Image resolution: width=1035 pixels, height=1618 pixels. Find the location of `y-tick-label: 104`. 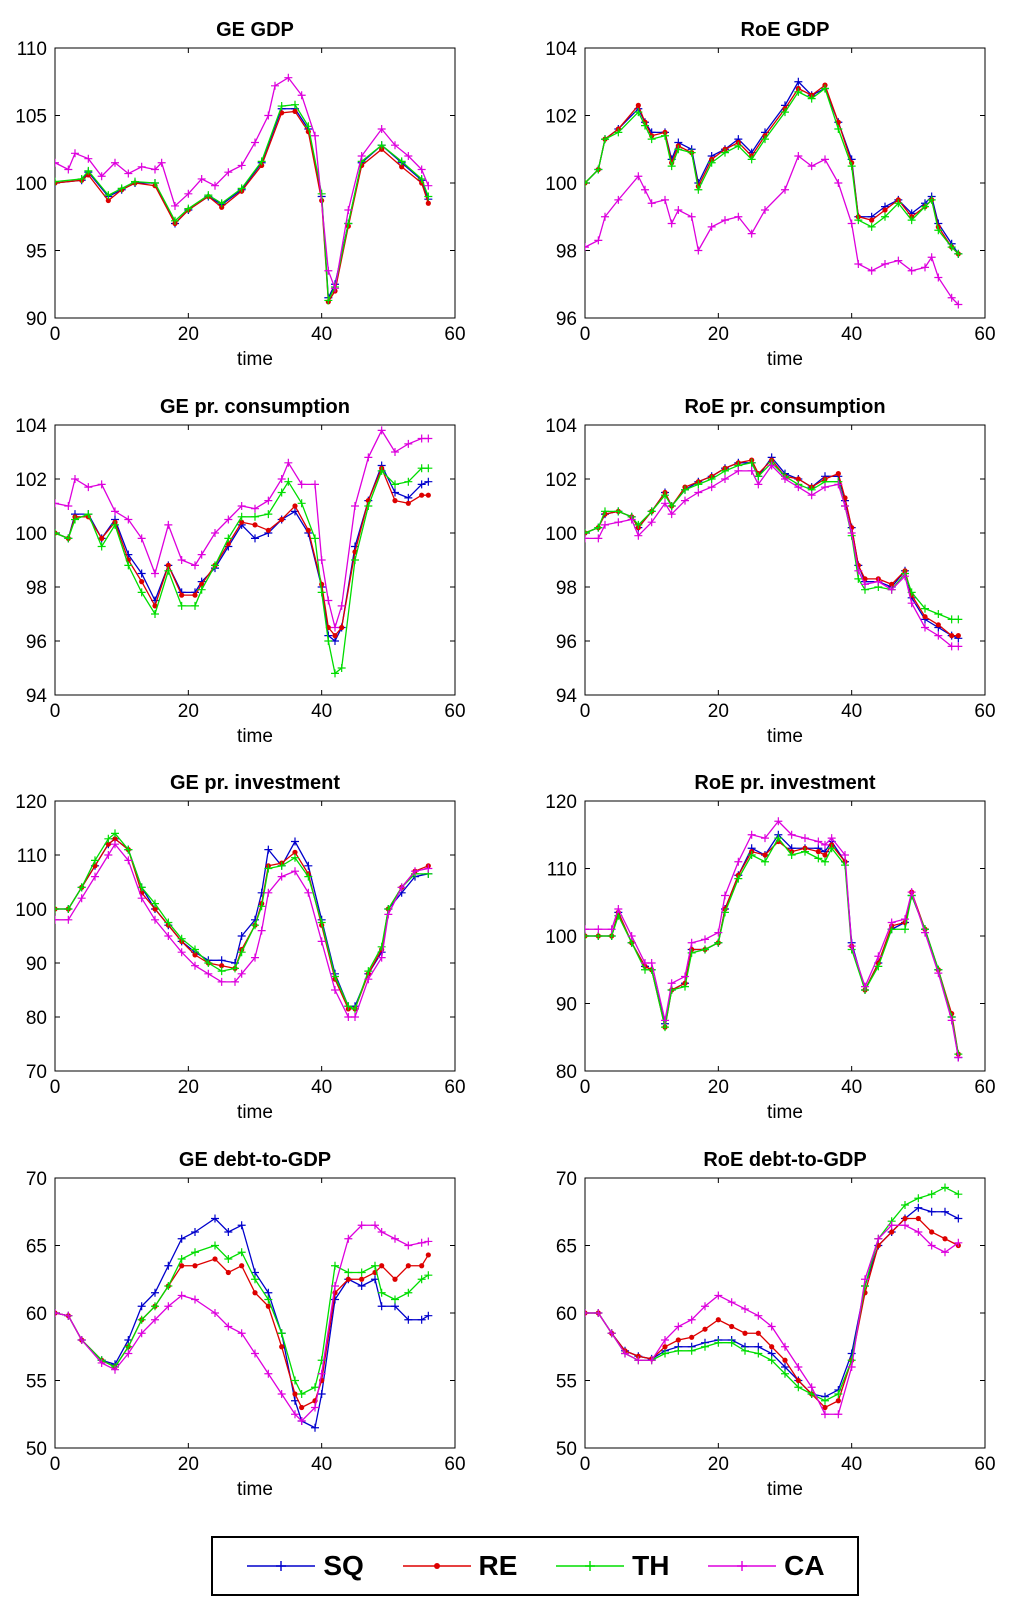

y-tick-label: 104 is located at coordinates (31, 426).